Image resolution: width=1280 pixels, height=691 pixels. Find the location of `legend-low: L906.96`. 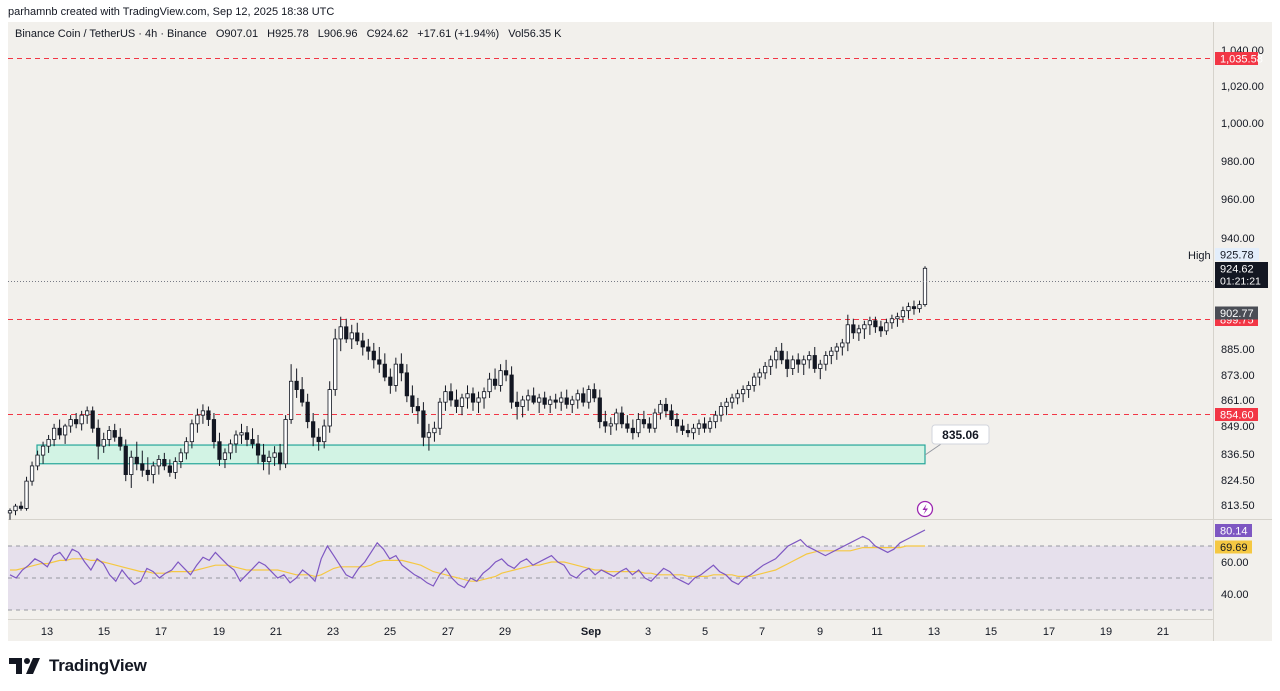

legend-low: L906.96 is located at coordinates (337, 34).